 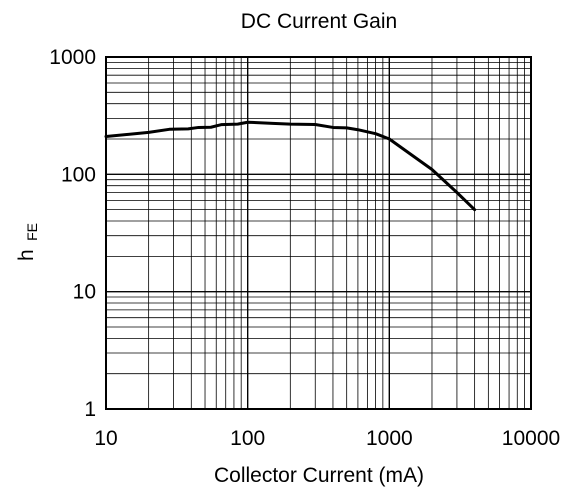 What do you see at coordinates (26, 255) in the screenshot?
I see `y-axis-label-main: h` at bounding box center [26, 255].